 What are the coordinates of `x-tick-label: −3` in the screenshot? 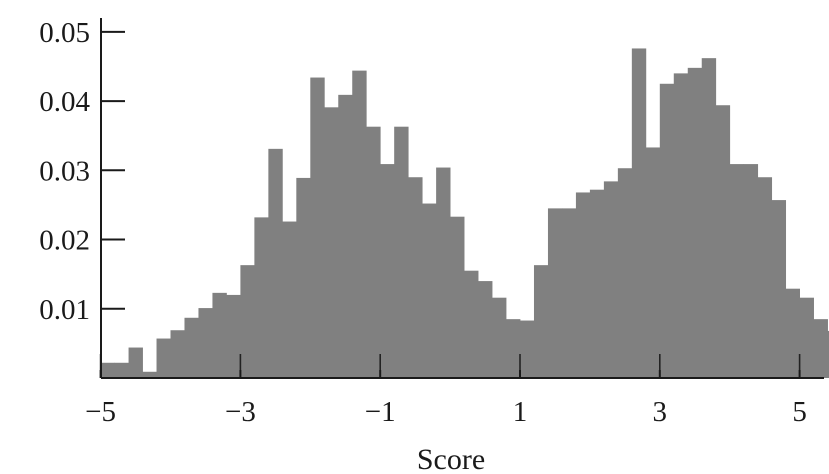 It's located at (240, 412).